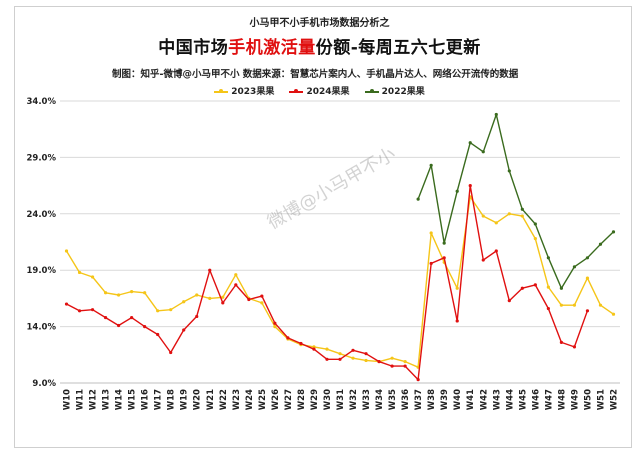 The height and width of the screenshot is (452, 639). What do you see at coordinates (237, 399) in the screenshot?
I see `x-tick-label: W23` at bounding box center [237, 399].